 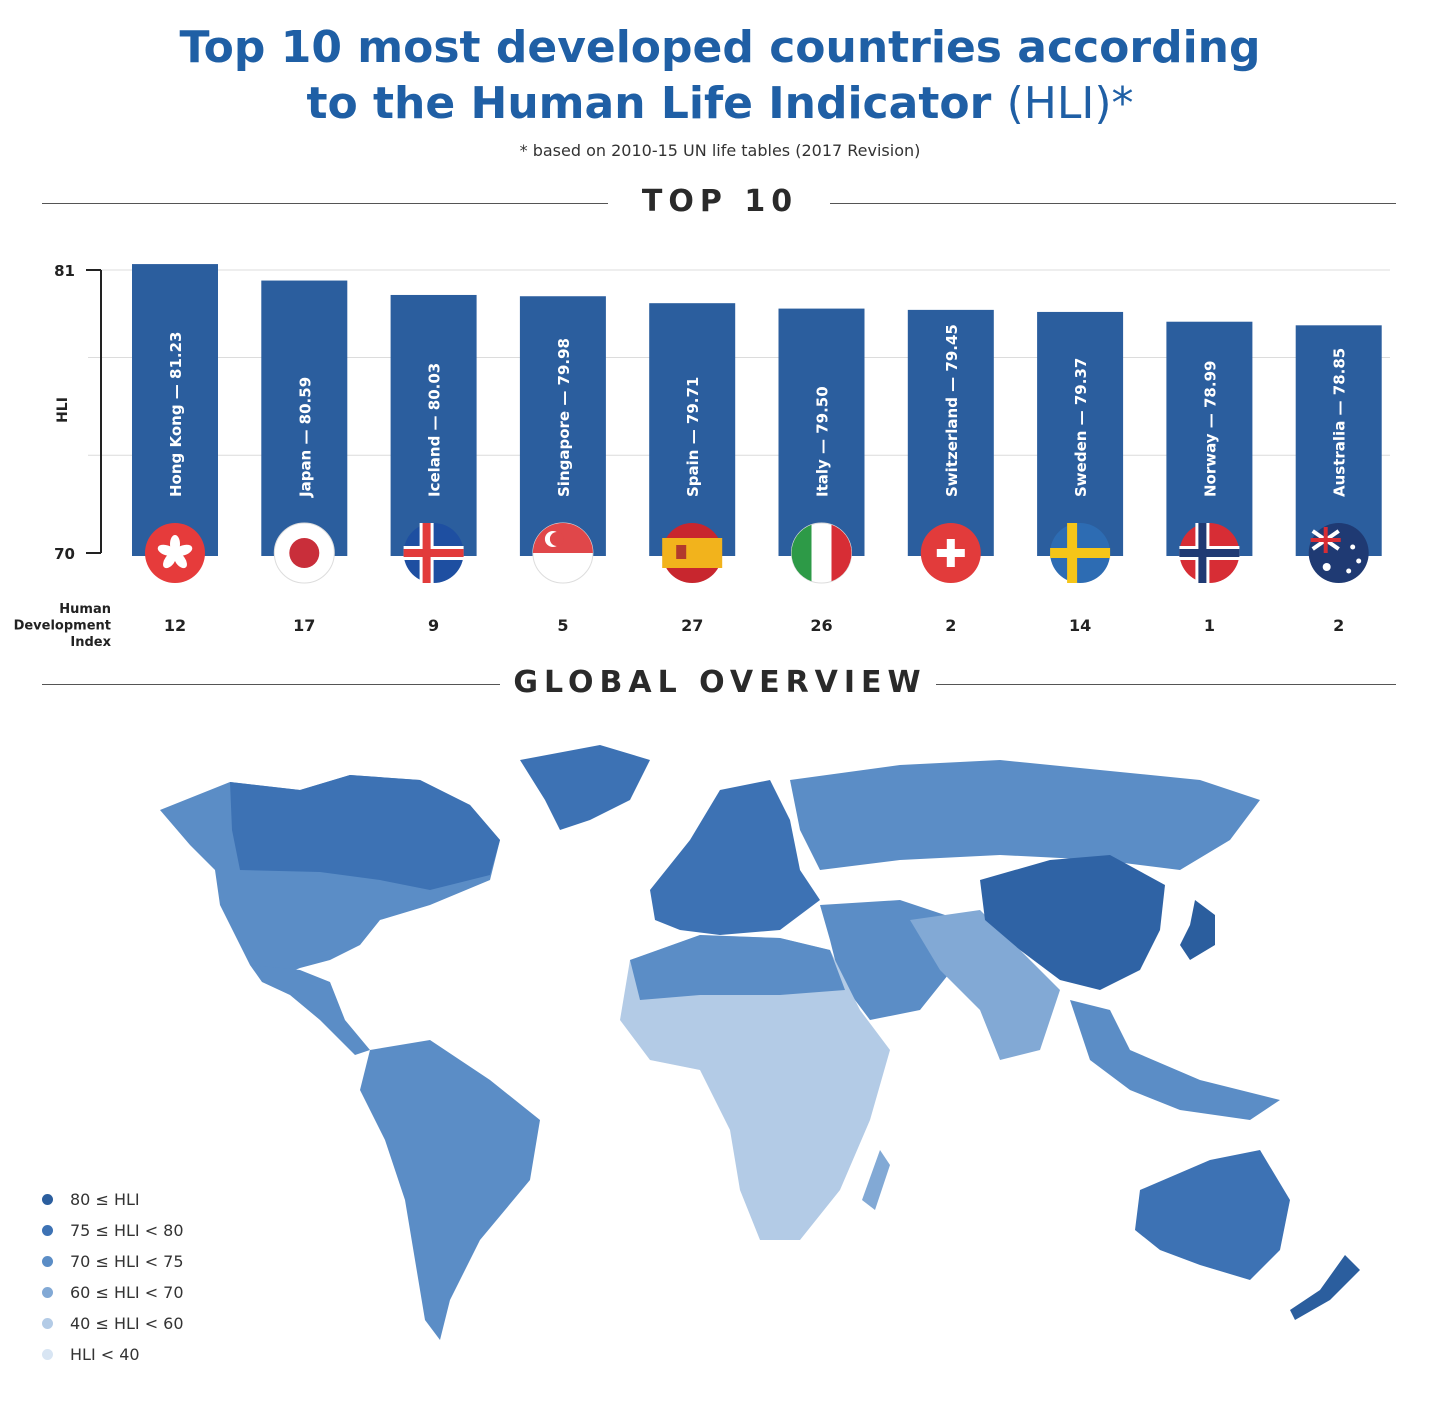 What do you see at coordinates (823, 441) in the screenshot?
I see `bar-label: Italy — 79.50` at bounding box center [823, 441].